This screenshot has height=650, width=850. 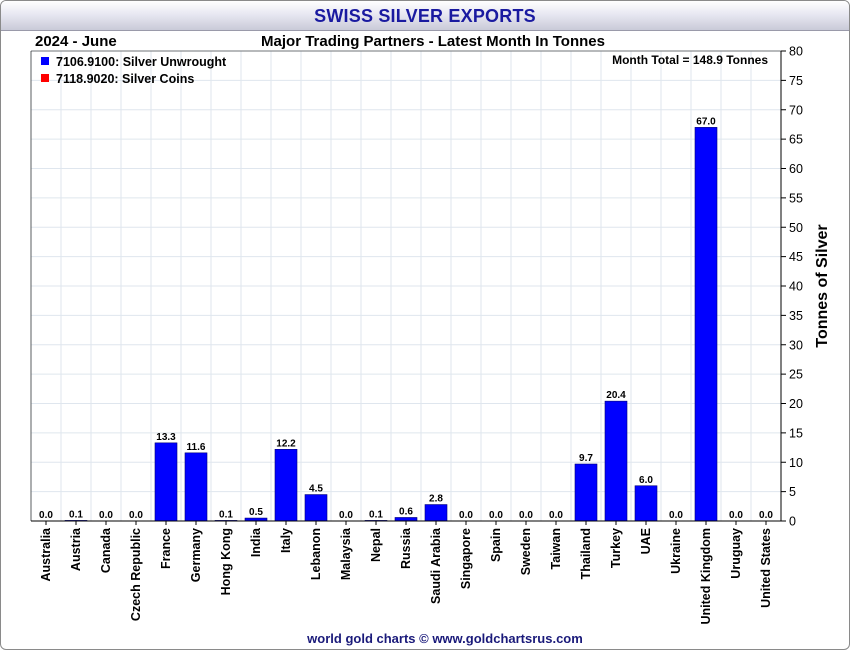 What do you see at coordinates (706, 121) in the screenshot?
I see `data-label: 67.0` at bounding box center [706, 121].